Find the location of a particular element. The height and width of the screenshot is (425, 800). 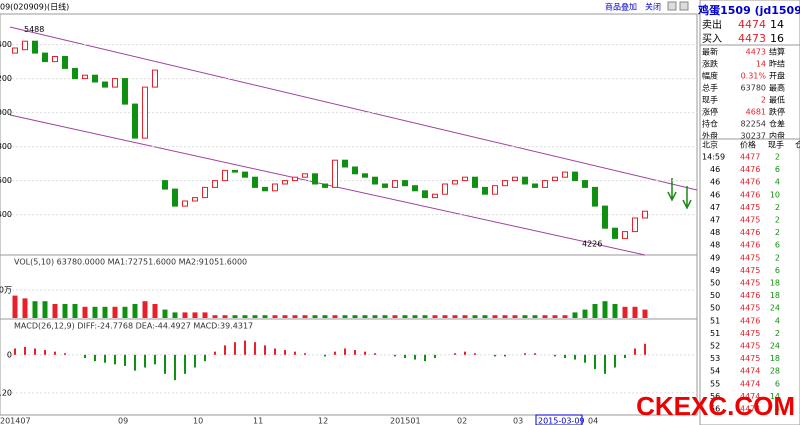

stat-label: 总手 is located at coordinates (710, 88).